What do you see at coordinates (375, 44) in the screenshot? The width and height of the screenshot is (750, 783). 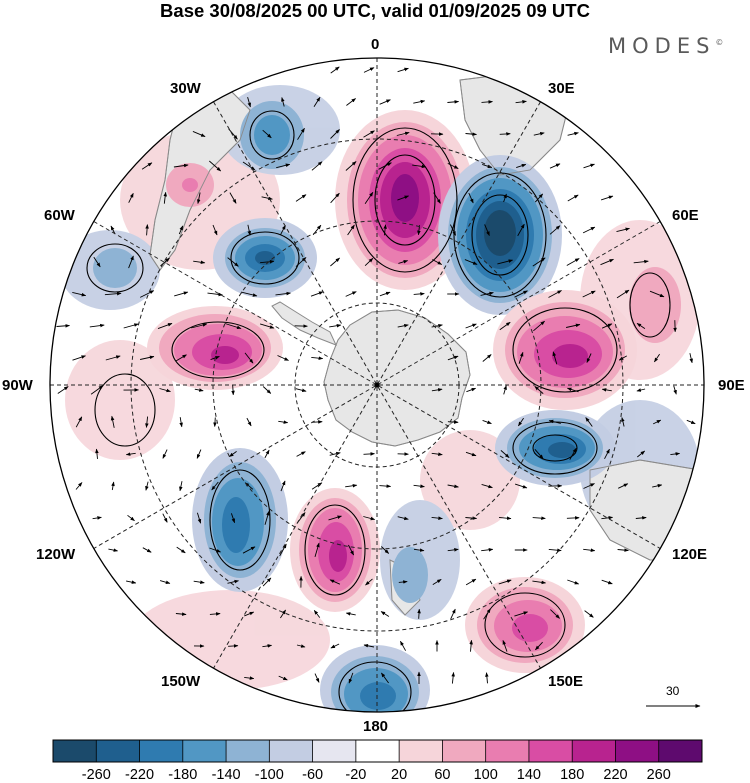 I see `lon-label-0: 0` at bounding box center [375, 44].